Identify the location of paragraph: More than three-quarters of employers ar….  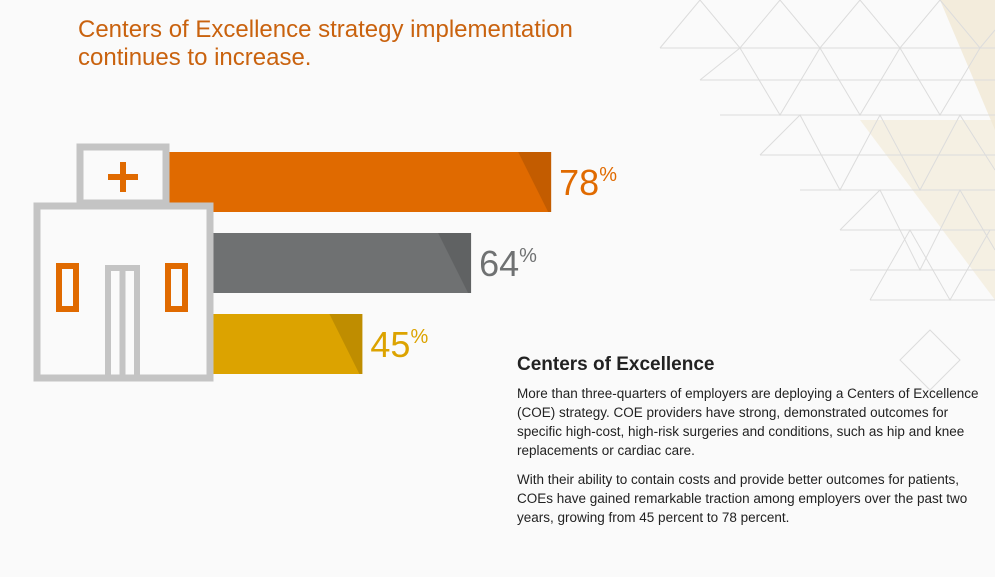
(748, 422).